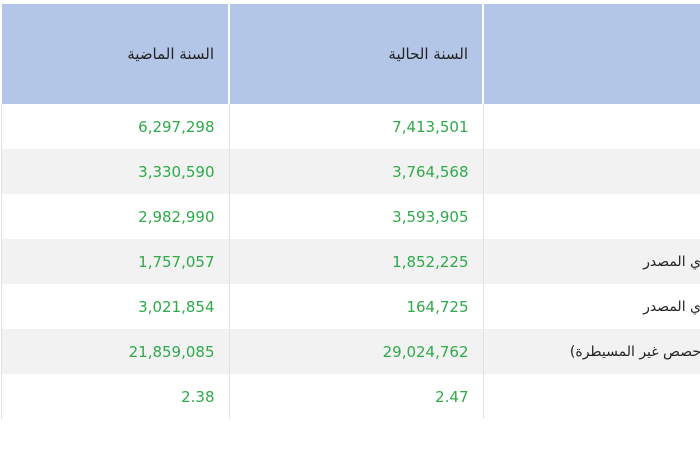 The image size is (700, 450). I want to click on current-value: 7,413,501, so click(355, 126).